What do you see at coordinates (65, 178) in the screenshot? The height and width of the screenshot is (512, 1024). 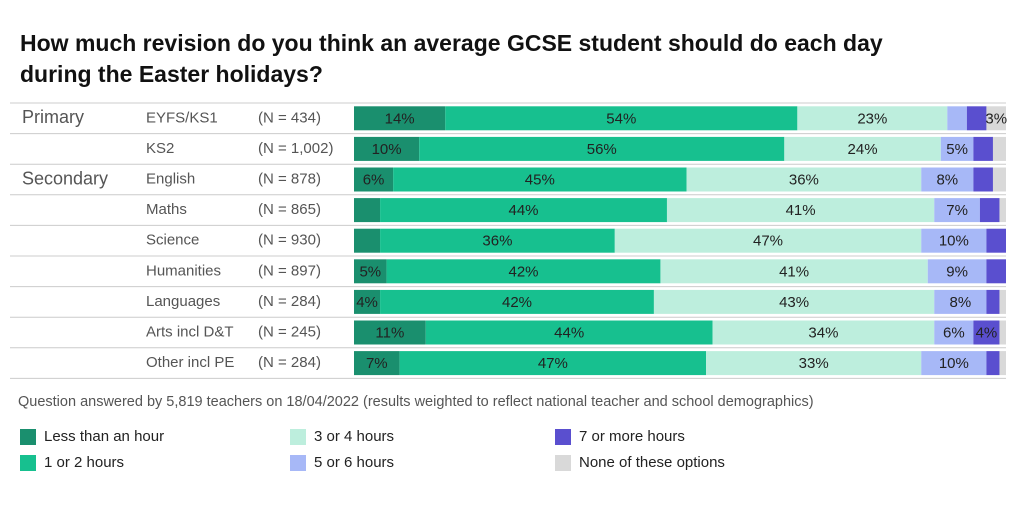 I see `group-label: Secondary` at bounding box center [65, 178].